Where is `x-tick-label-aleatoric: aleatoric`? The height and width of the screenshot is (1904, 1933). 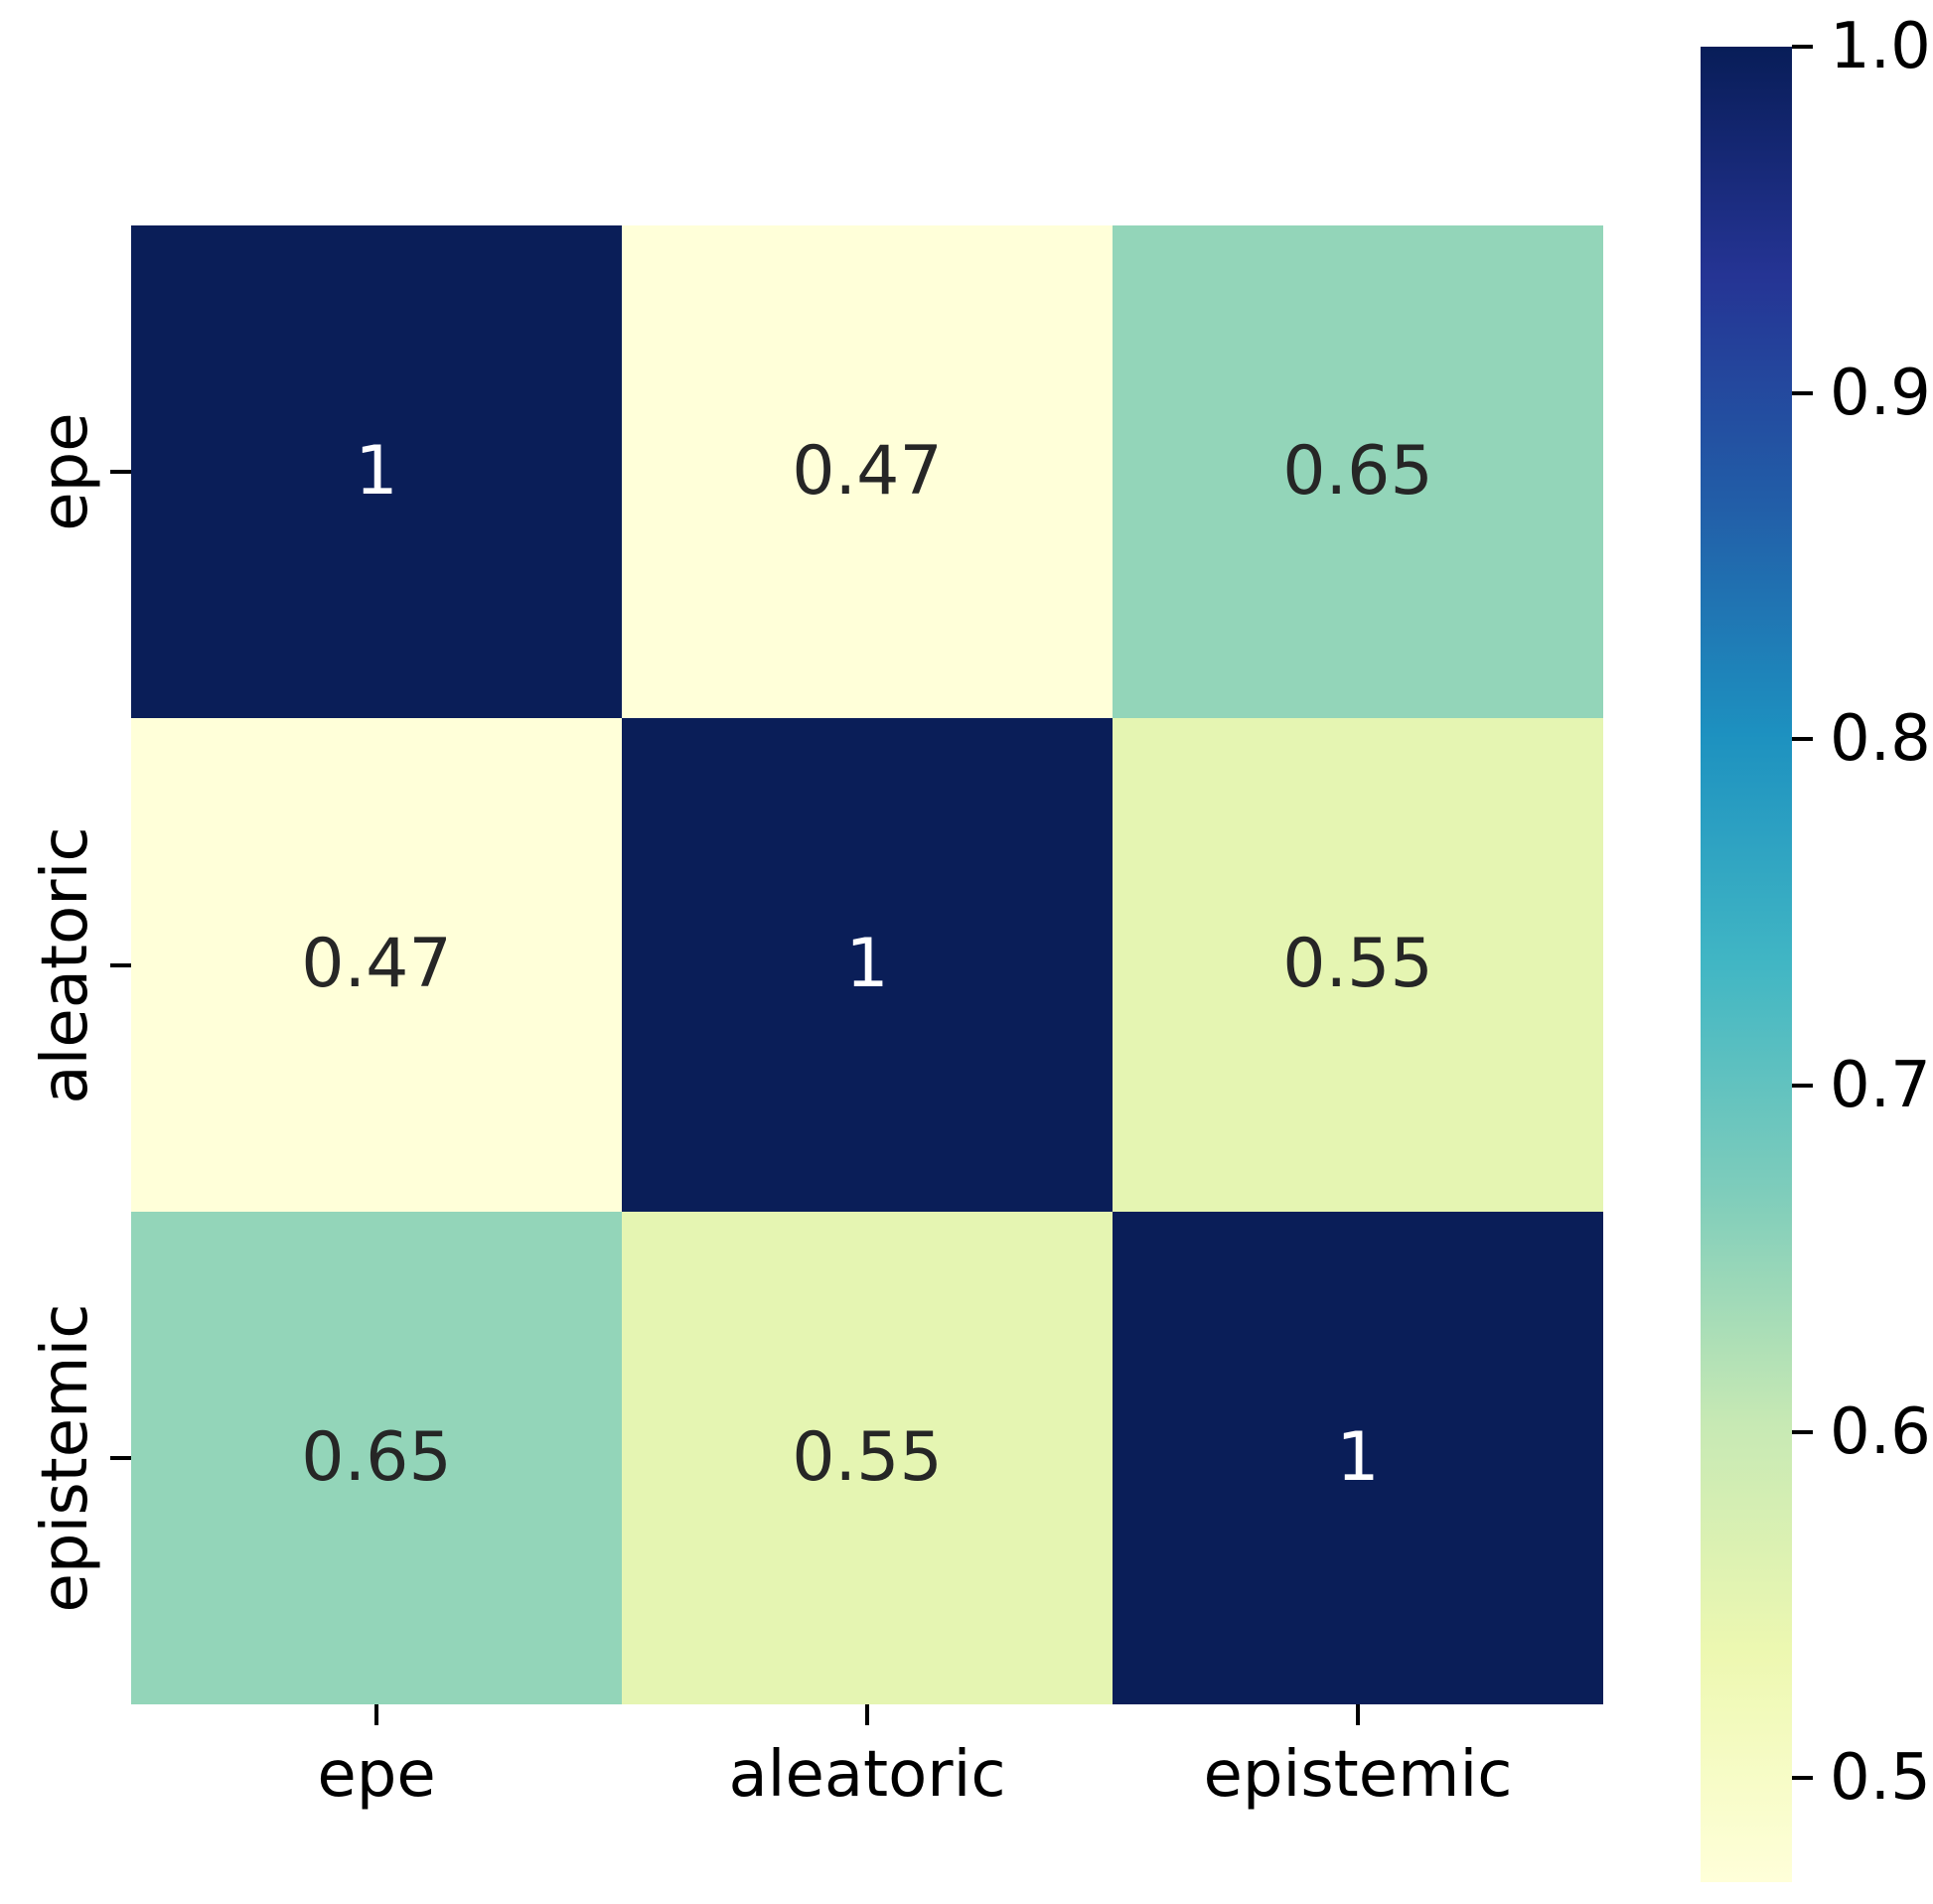
x-tick-label-aleatoric: aleatoric is located at coordinates (867, 1775).